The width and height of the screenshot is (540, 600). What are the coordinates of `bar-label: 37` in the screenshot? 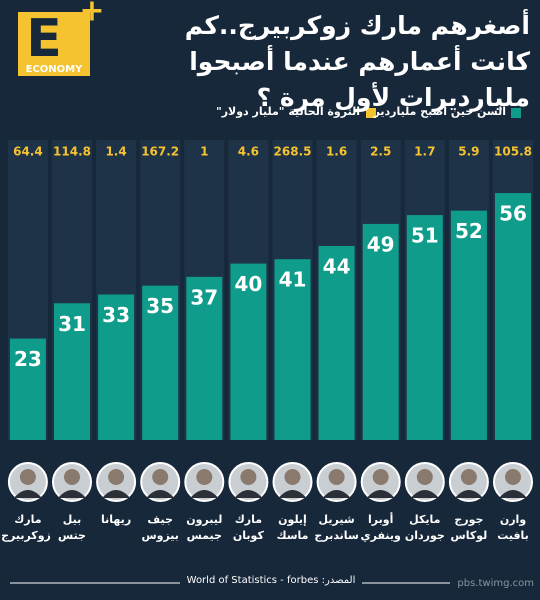 It's located at (204, 297).